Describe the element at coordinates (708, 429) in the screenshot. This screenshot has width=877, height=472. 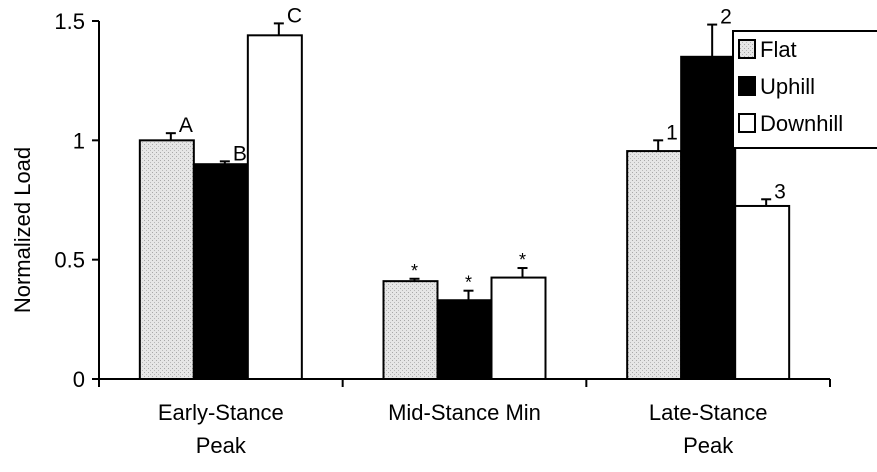
I see `category-label: Late-Stance Peak` at that location.